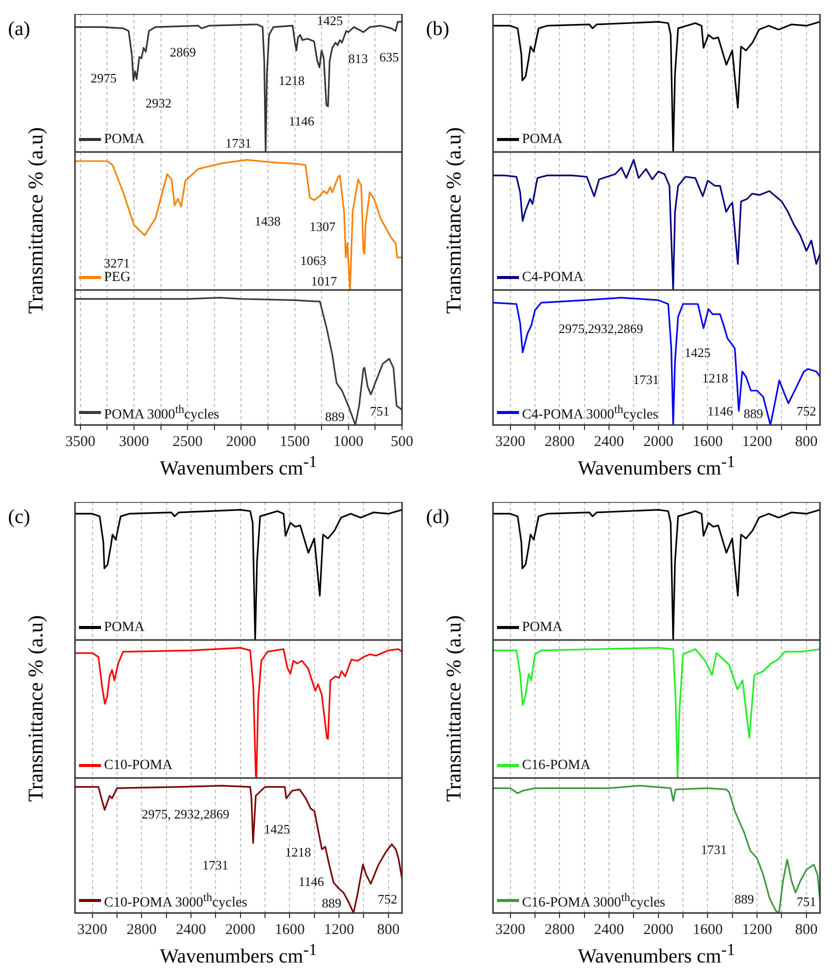 The height and width of the screenshot is (975, 837). Describe the element at coordinates (117, 262) in the screenshot. I see `annotation: 3271` at that location.